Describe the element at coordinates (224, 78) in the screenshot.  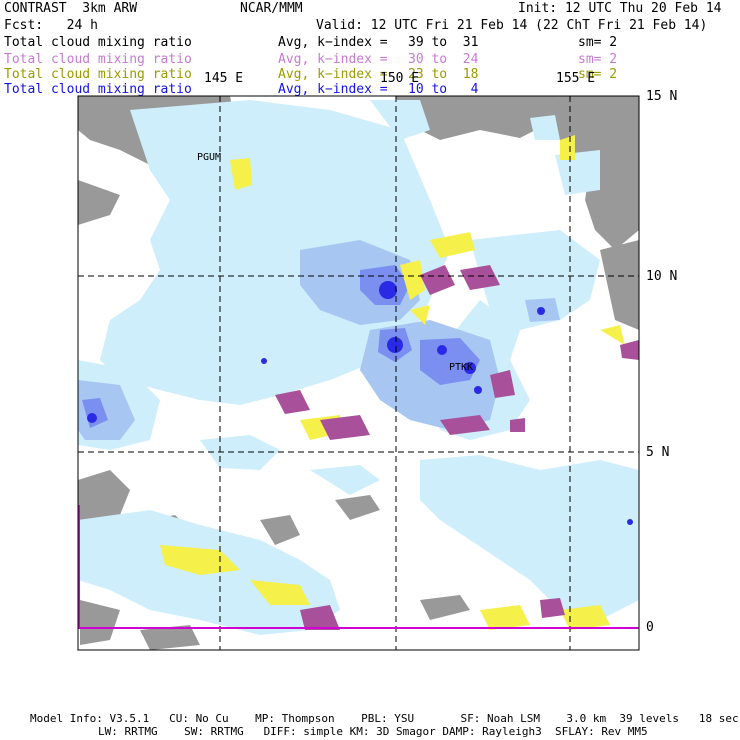
I see `lon-label-145: 145 E` at that location.